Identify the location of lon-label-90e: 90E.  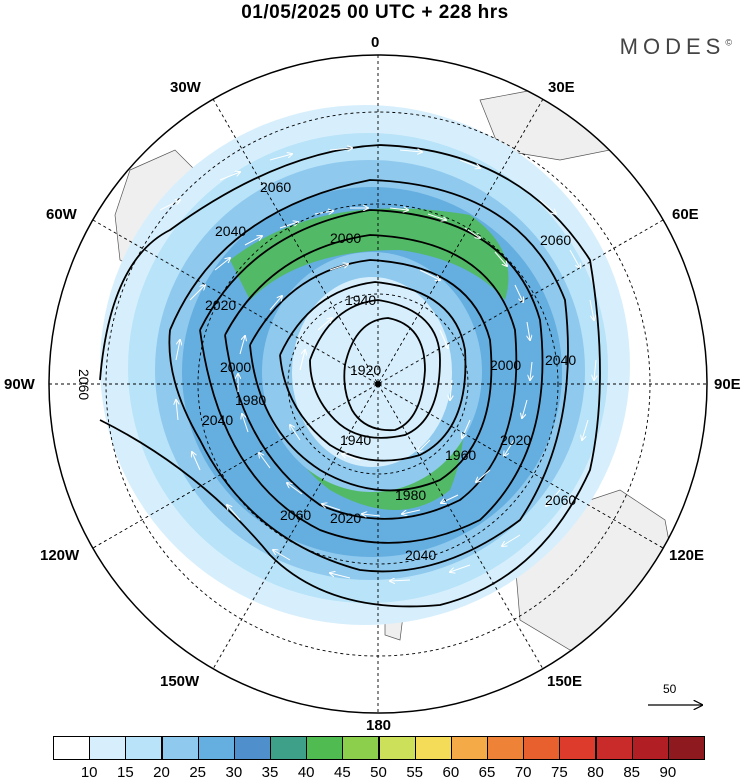
(727, 384).